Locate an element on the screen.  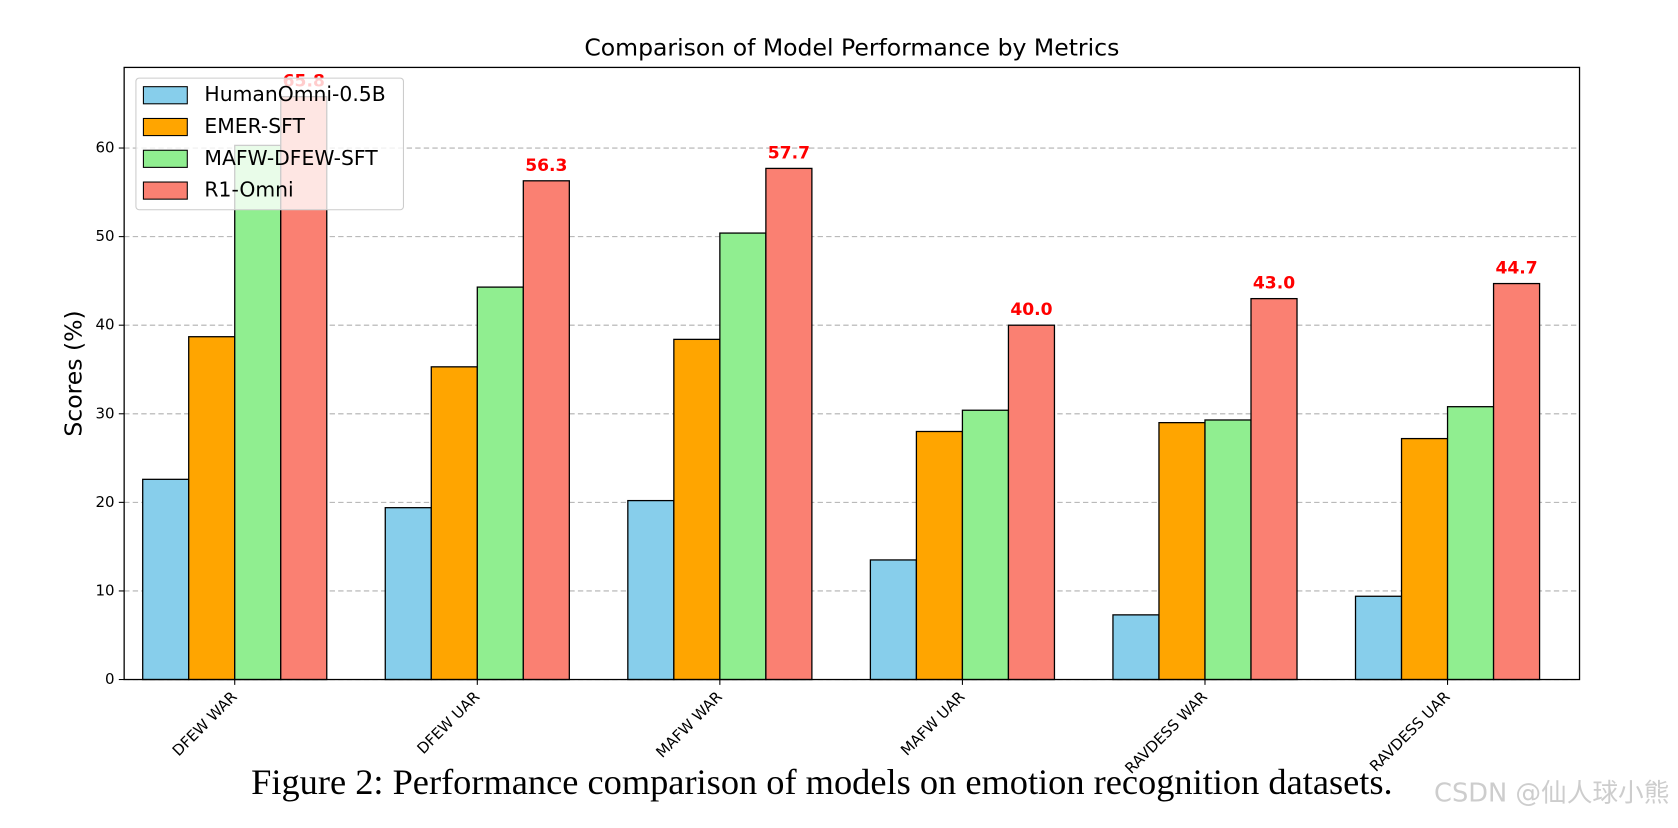
y-tick-label: 0 is located at coordinates (110, 679).